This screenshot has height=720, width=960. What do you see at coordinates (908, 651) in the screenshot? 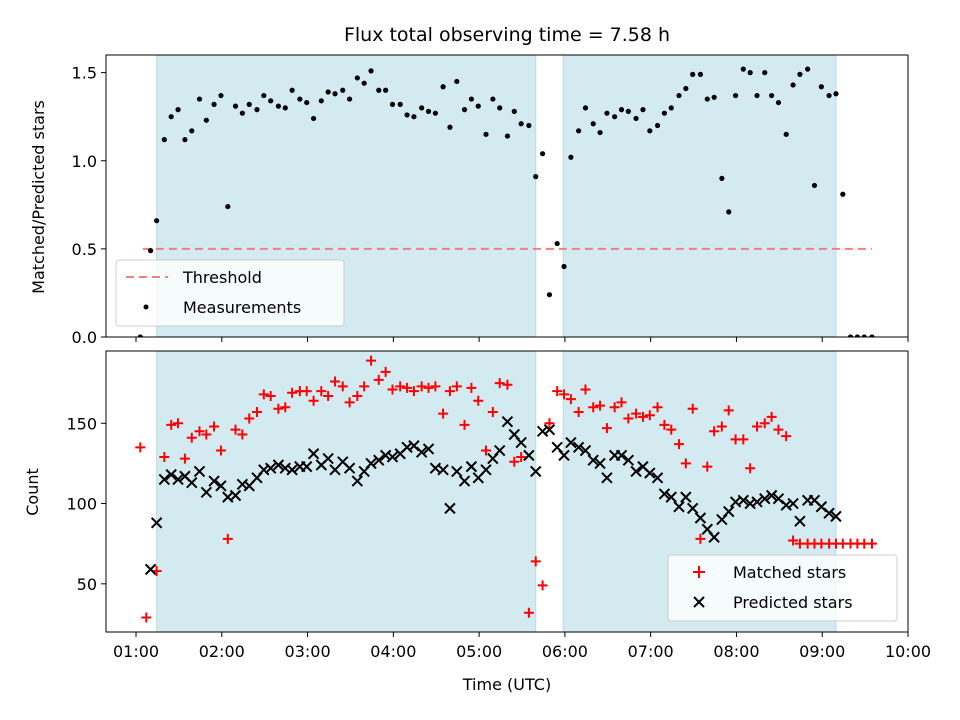
I see `count-xtick-label-9: 10:00` at bounding box center [908, 651].